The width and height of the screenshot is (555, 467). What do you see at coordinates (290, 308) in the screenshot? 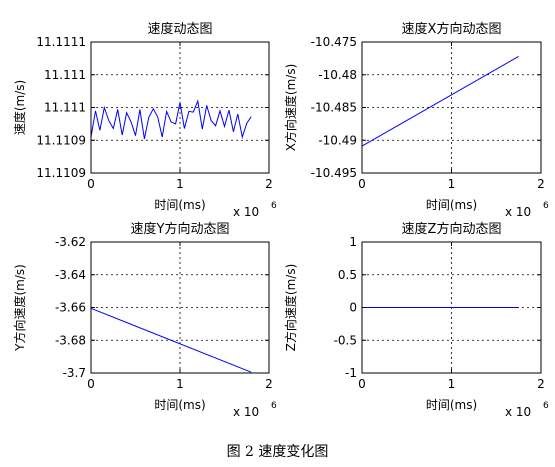
I see `y-axis-label: Z方向速度(m/s)` at bounding box center [290, 308].